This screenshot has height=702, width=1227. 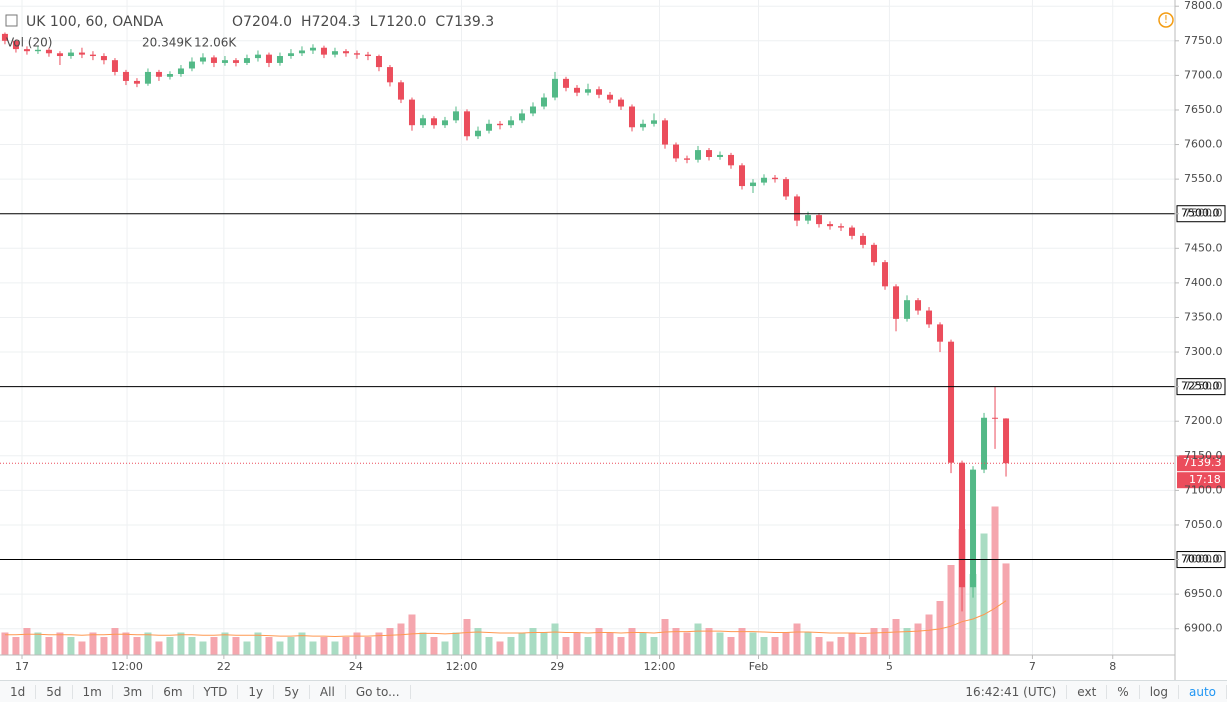 I want to click on alert-icon, so click(x=1166, y=20).